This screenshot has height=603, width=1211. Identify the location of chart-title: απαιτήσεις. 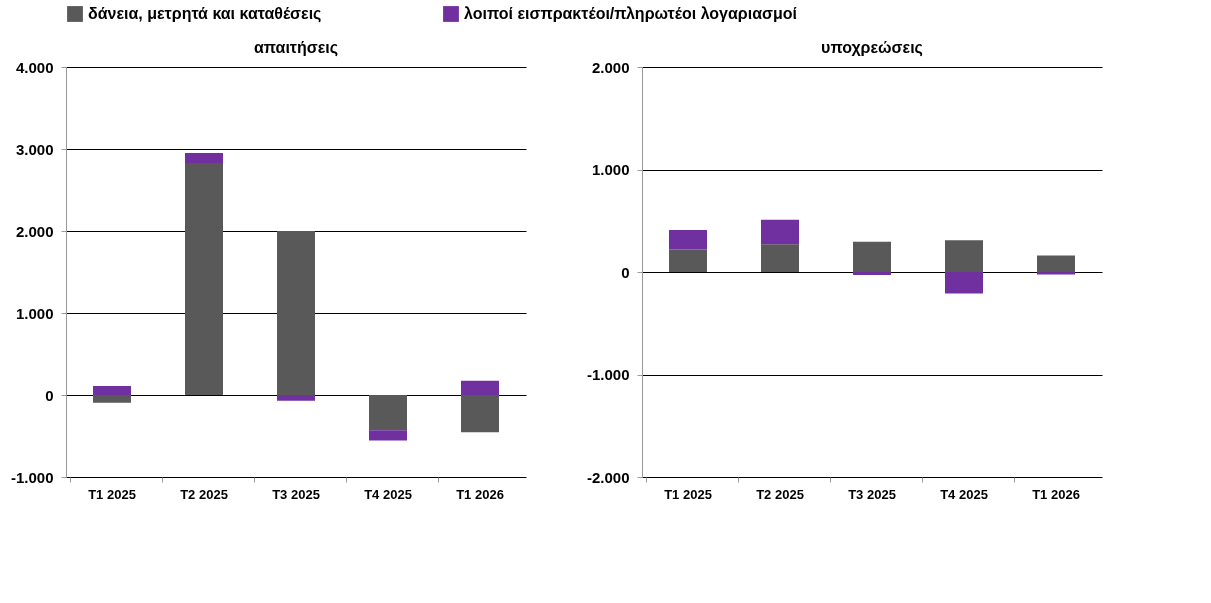
(296, 48).